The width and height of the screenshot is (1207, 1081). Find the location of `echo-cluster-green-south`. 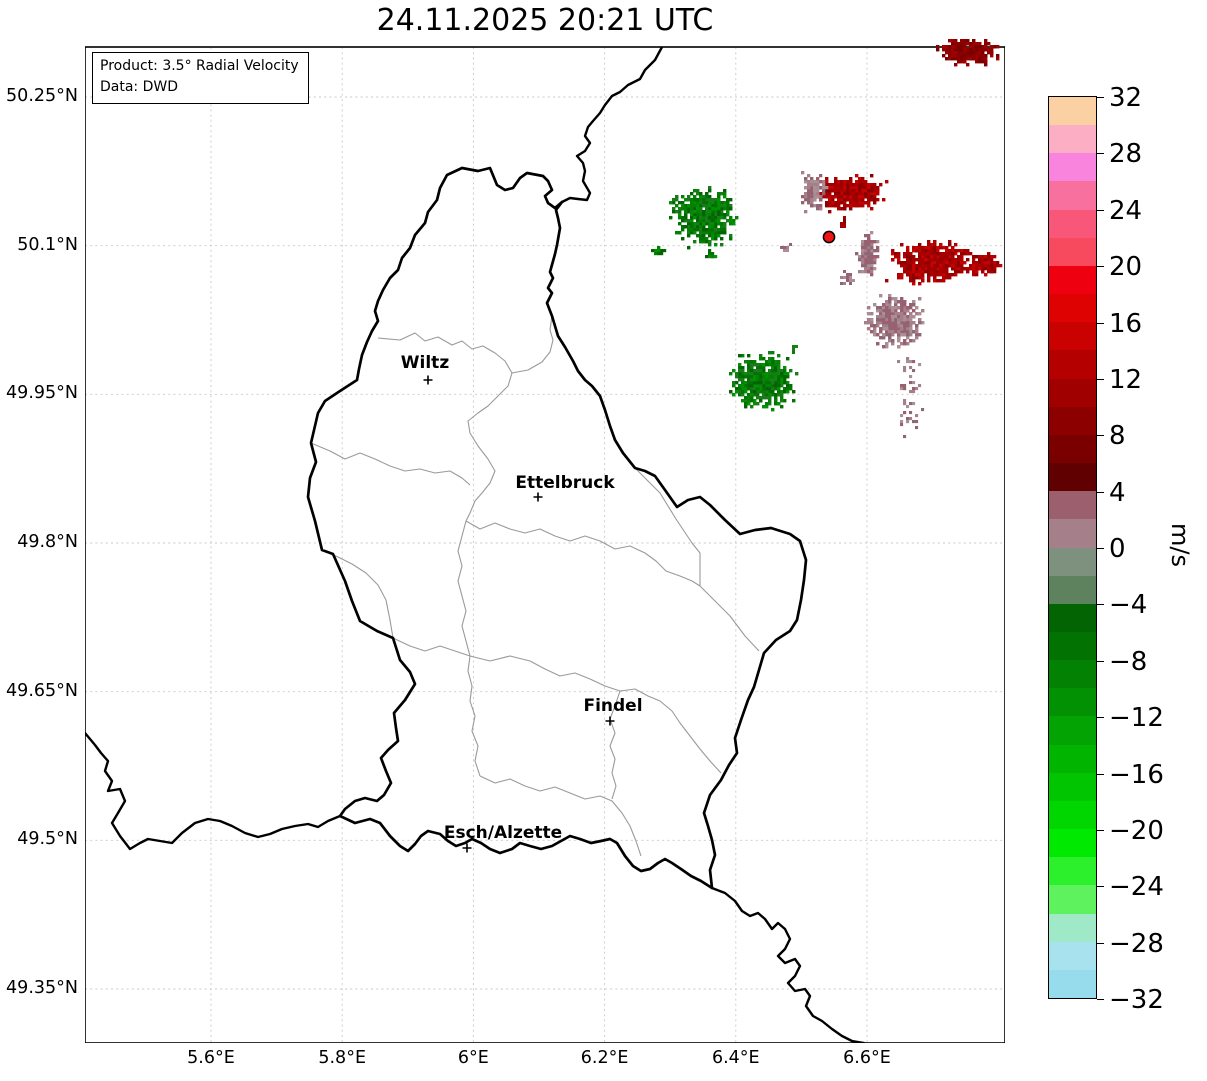

echo-cluster-green-south is located at coordinates (764, 381).